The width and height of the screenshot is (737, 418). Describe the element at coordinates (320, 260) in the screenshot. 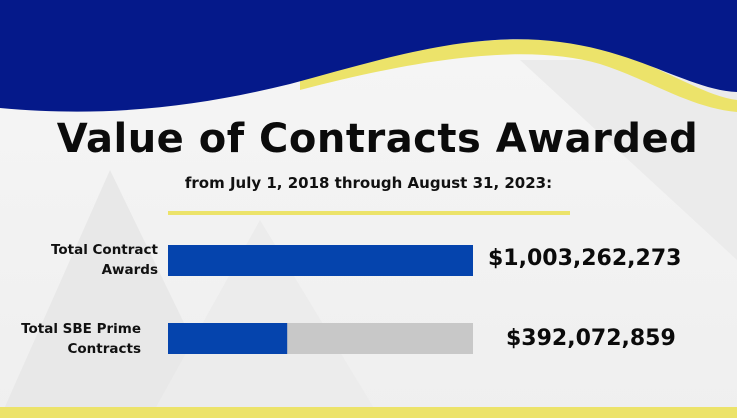

I see `bar-total-contract-awards` at that location.